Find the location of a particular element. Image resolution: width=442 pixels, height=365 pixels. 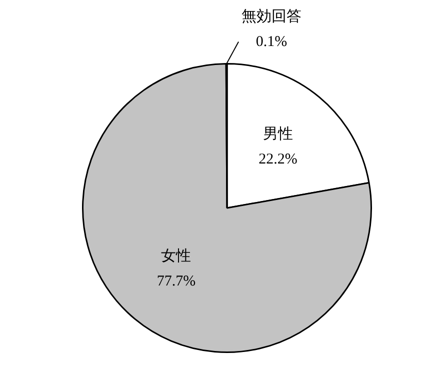

data-label: 77.7% is located at coordinates (176, 281).